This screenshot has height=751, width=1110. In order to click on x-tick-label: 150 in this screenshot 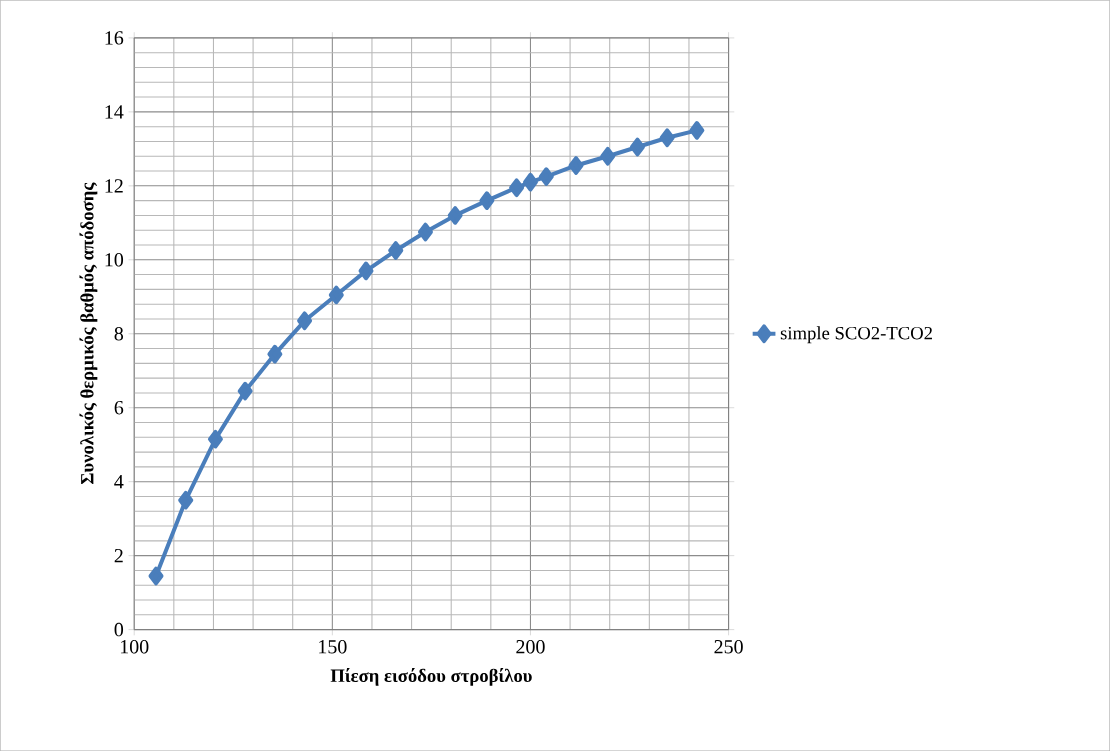, I will do `click(333, 646)`.